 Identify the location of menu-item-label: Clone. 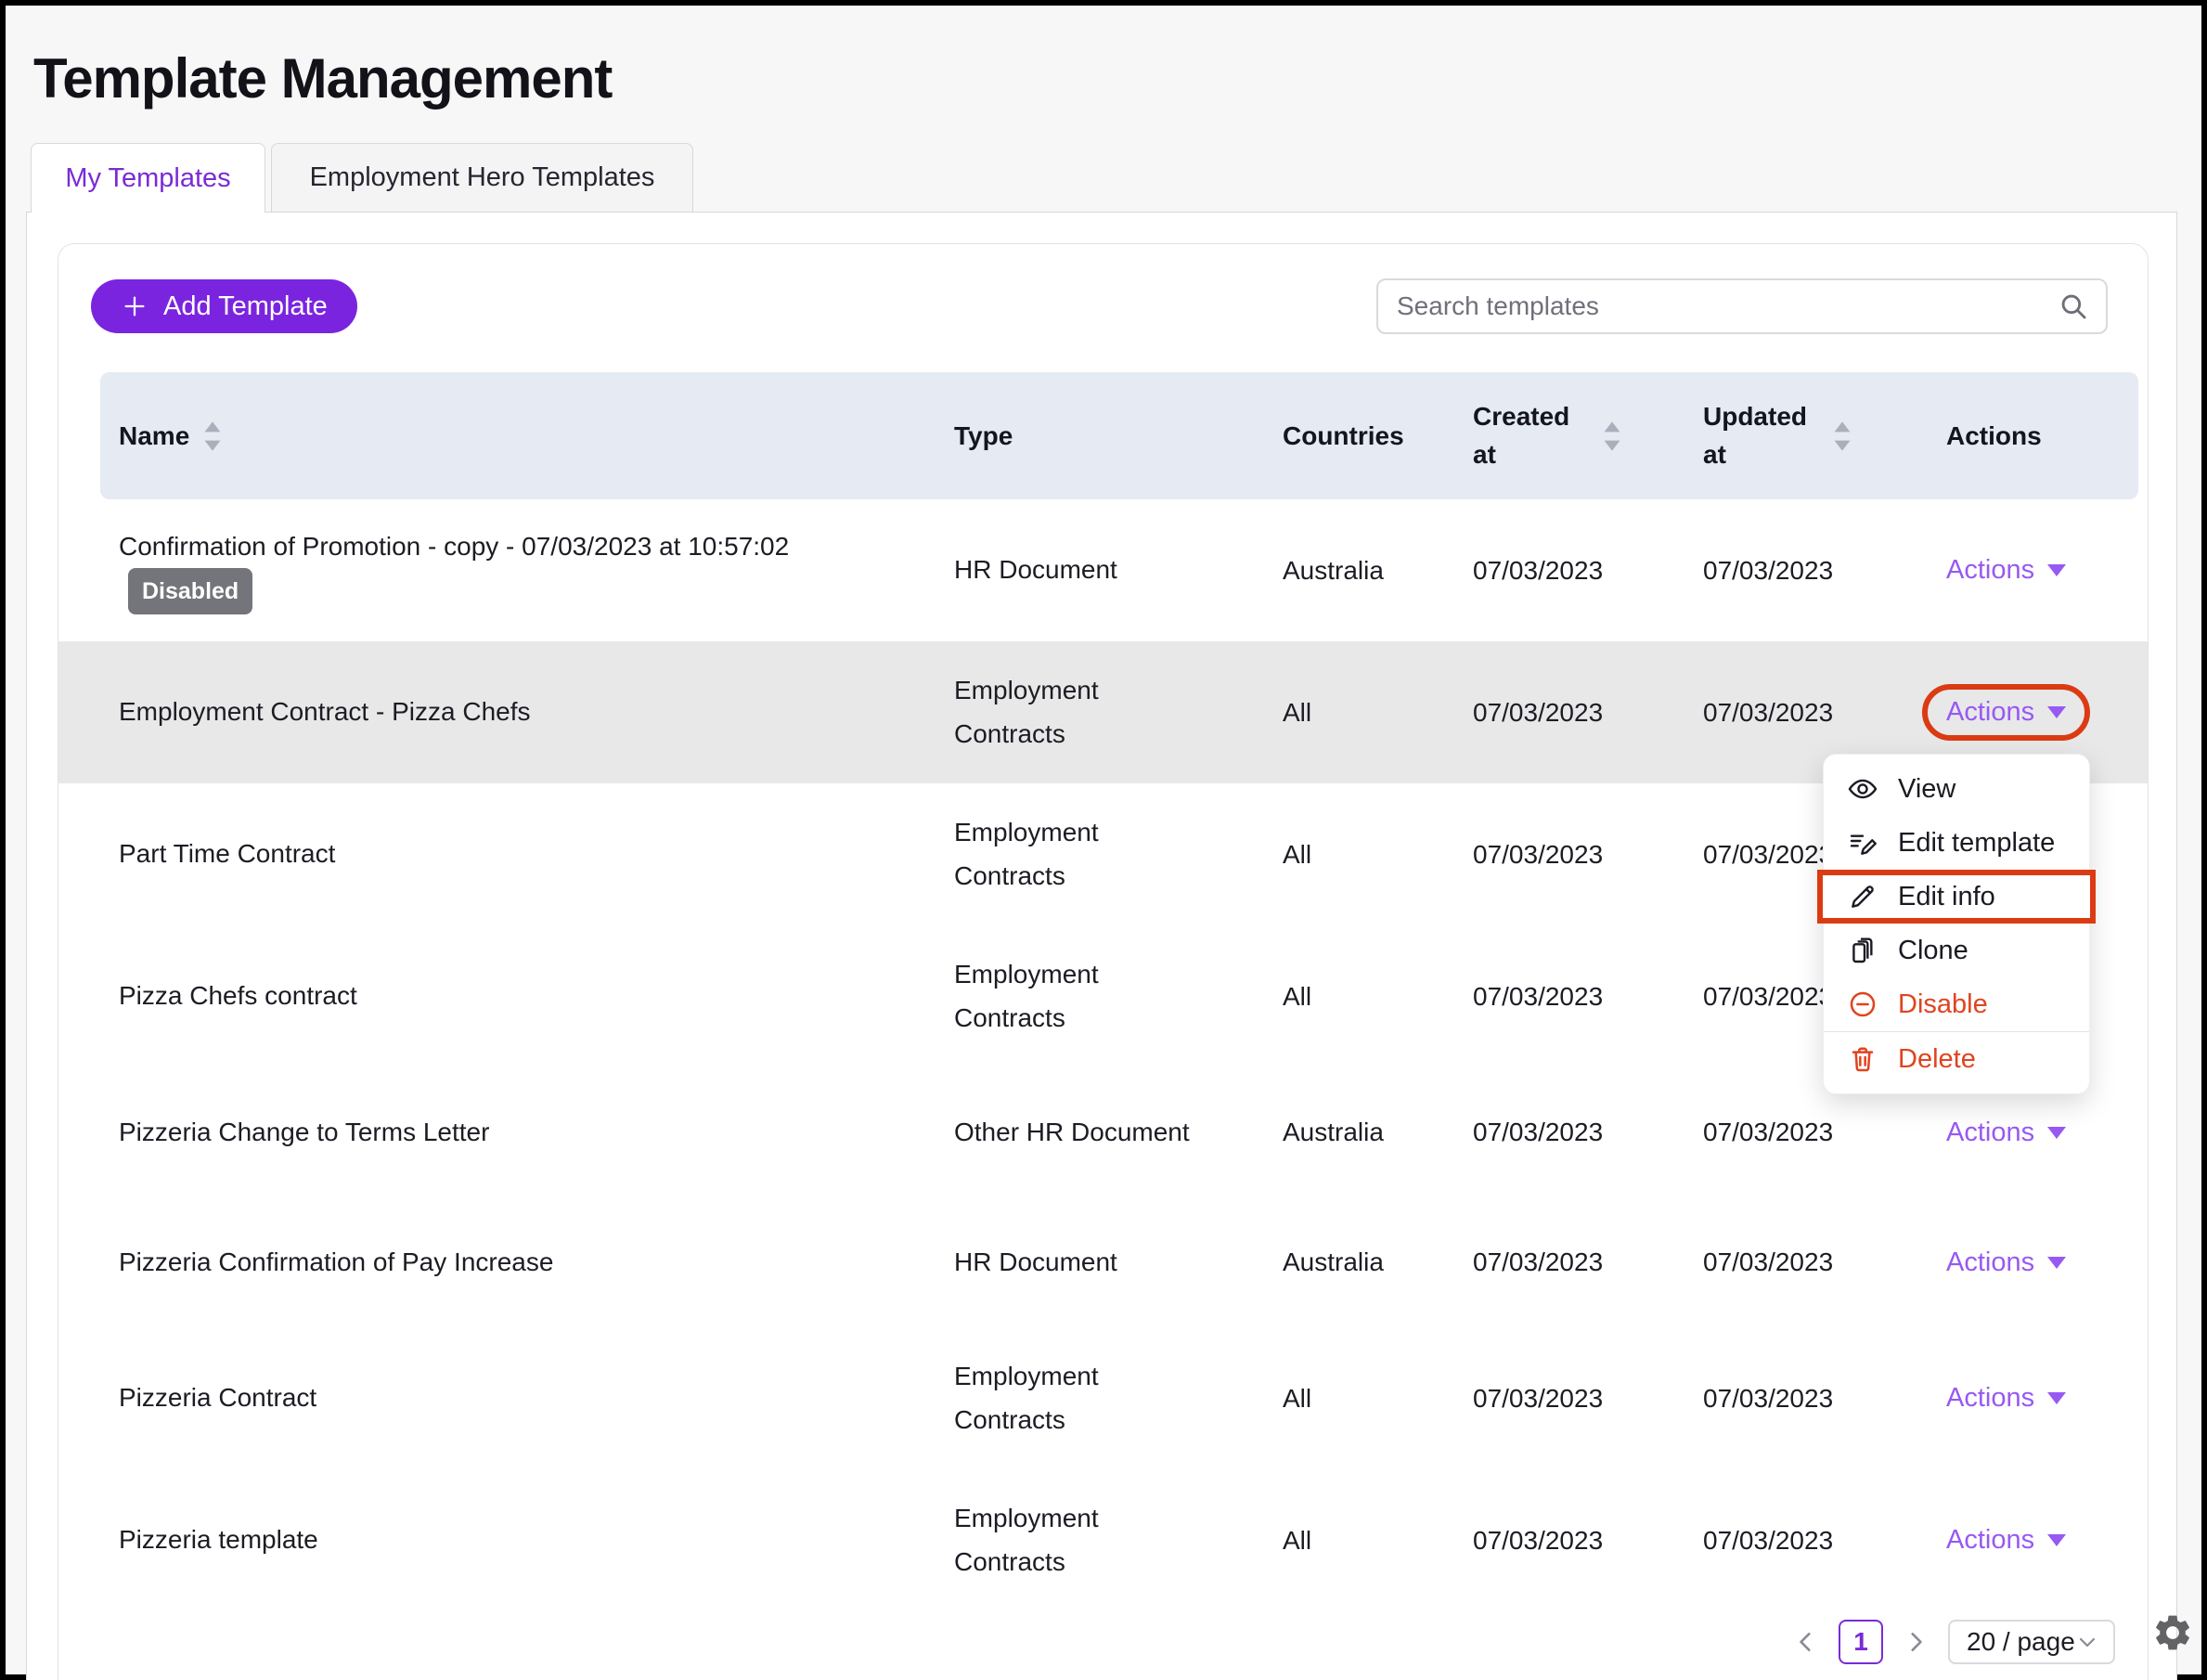
(1933, 950).